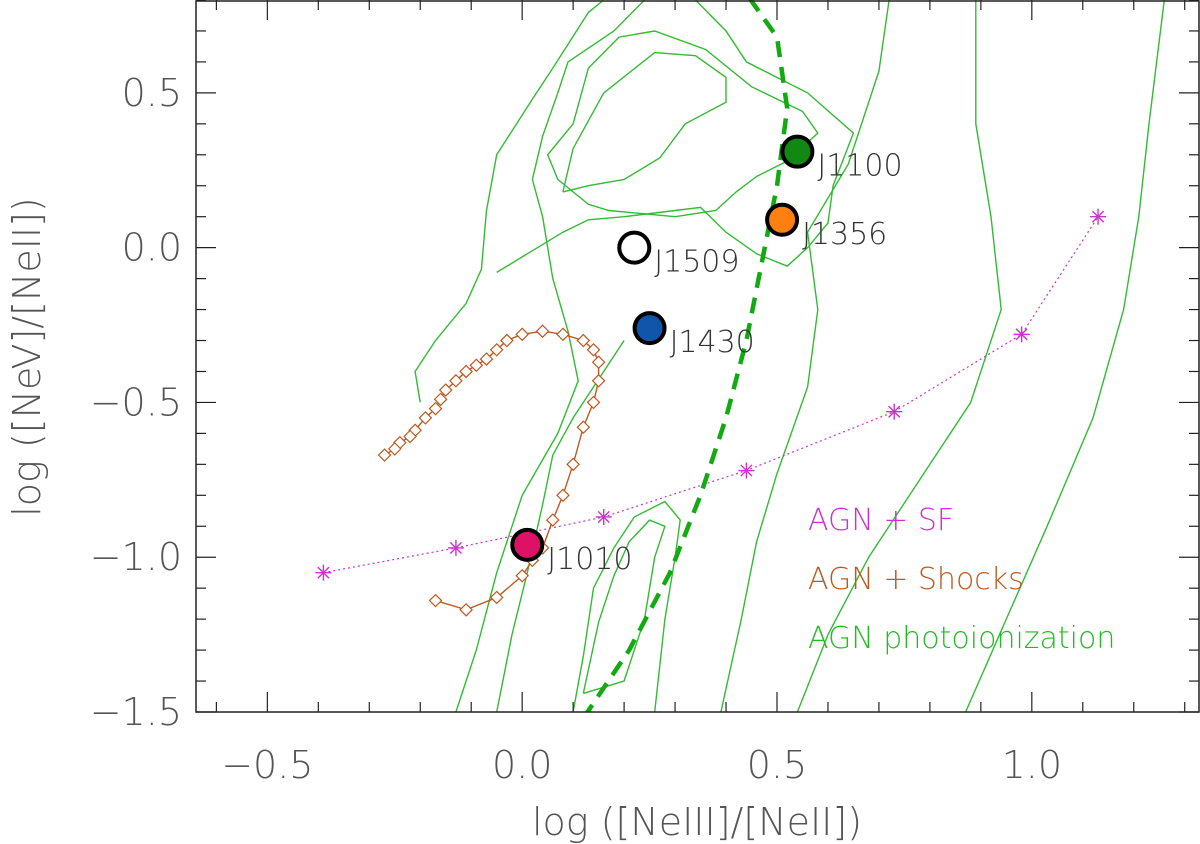 This screenshot has height=844, width=1200. I want to click on y-tick-label: −1.0, so click(136, 557).